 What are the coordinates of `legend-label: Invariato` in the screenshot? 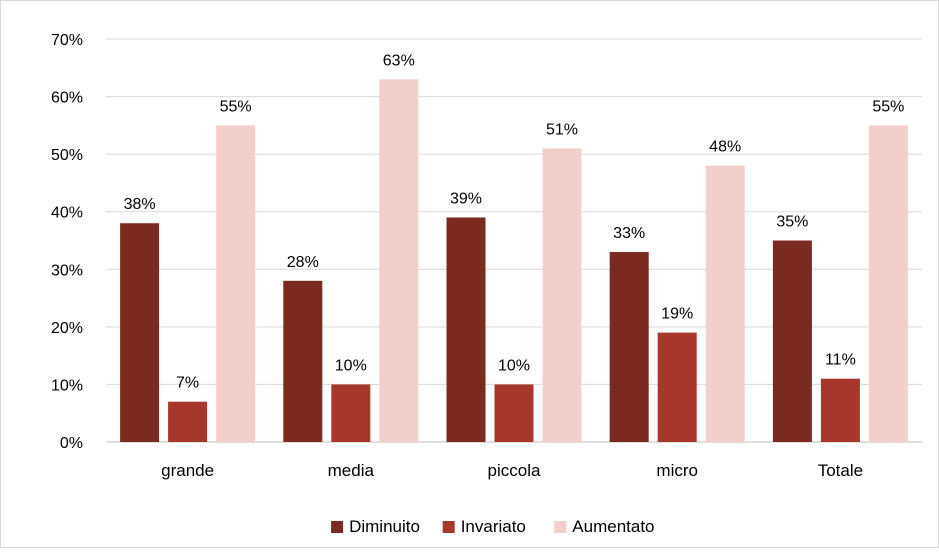 It's located at (493, 526).